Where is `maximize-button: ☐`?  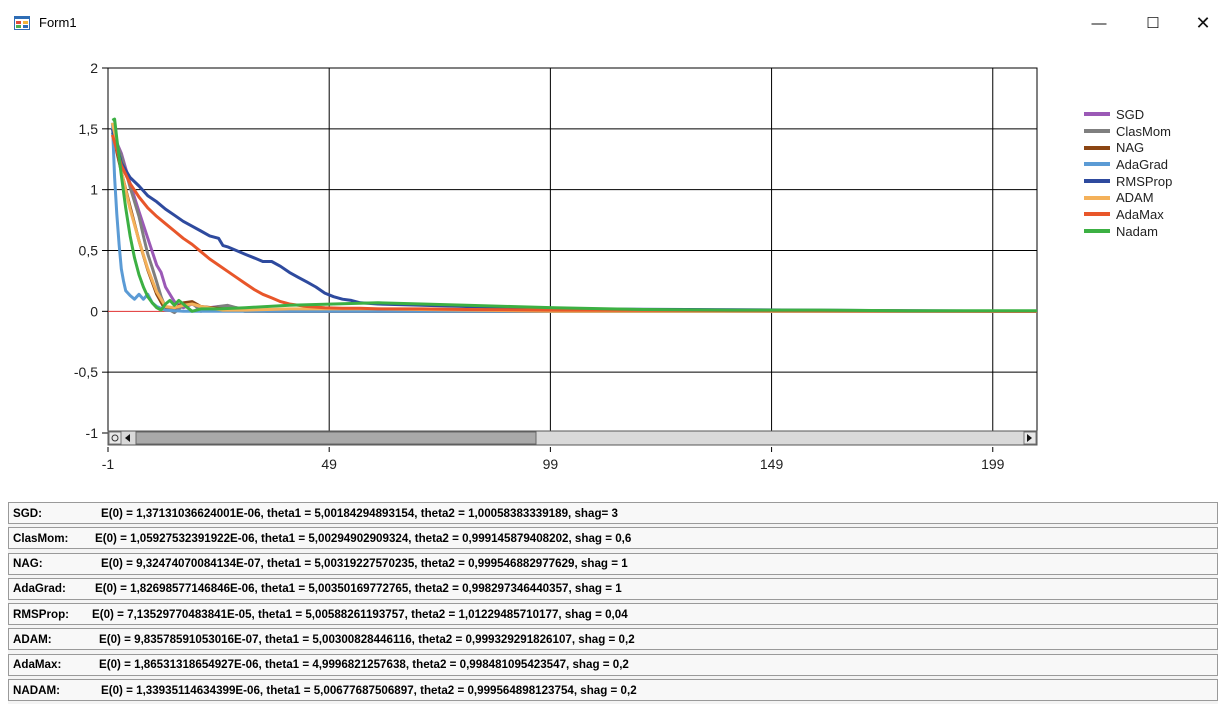 maximize-button: ☐ is located at coordinates (1153, 23).